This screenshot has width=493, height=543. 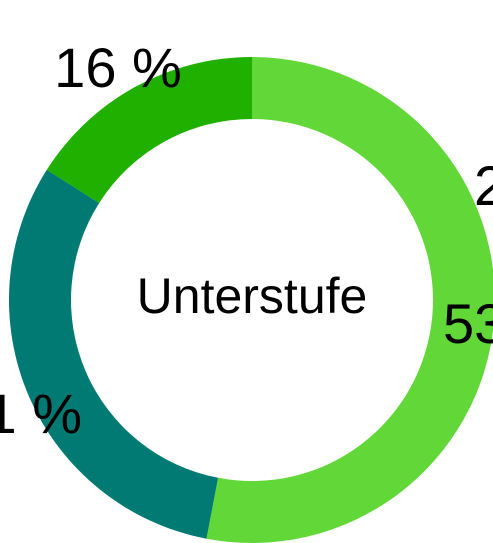 I want to click on value-label: 31 %, so click(x=41, y=413).